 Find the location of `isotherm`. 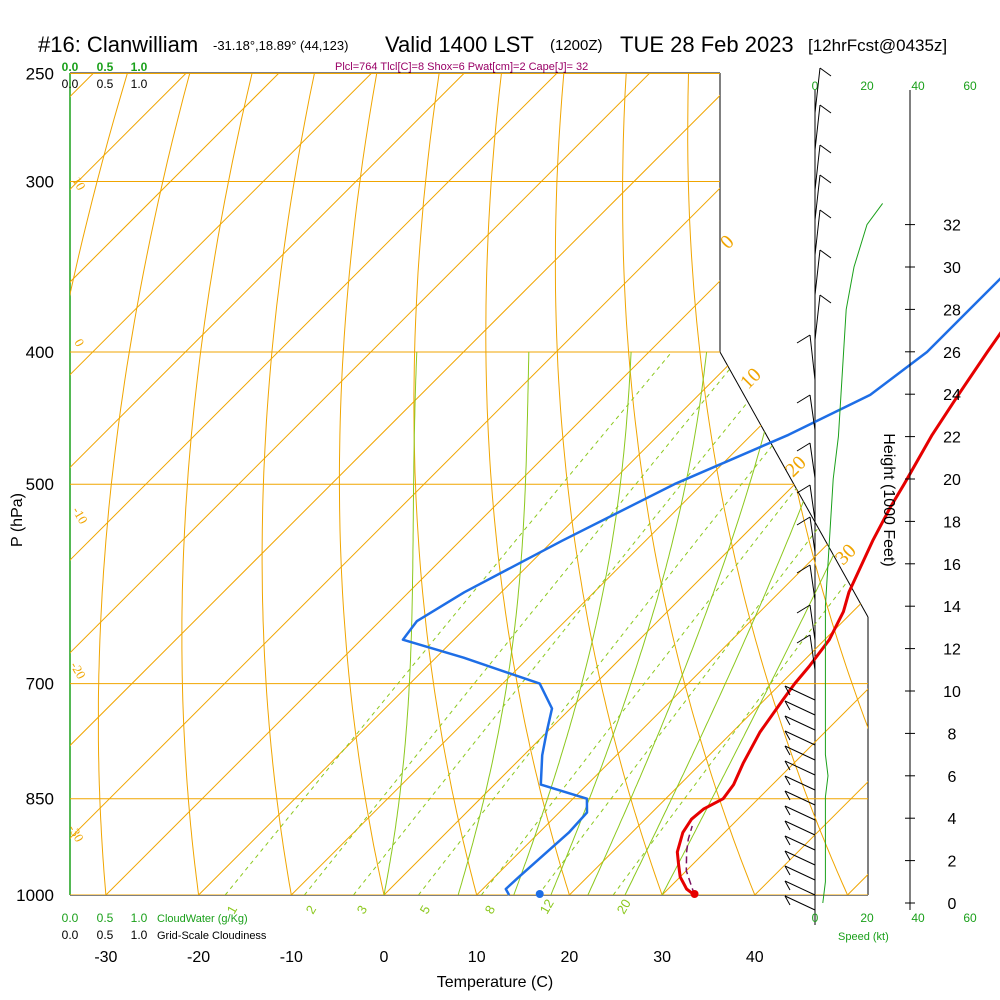

isotherm is located at coordinates (857, 484).